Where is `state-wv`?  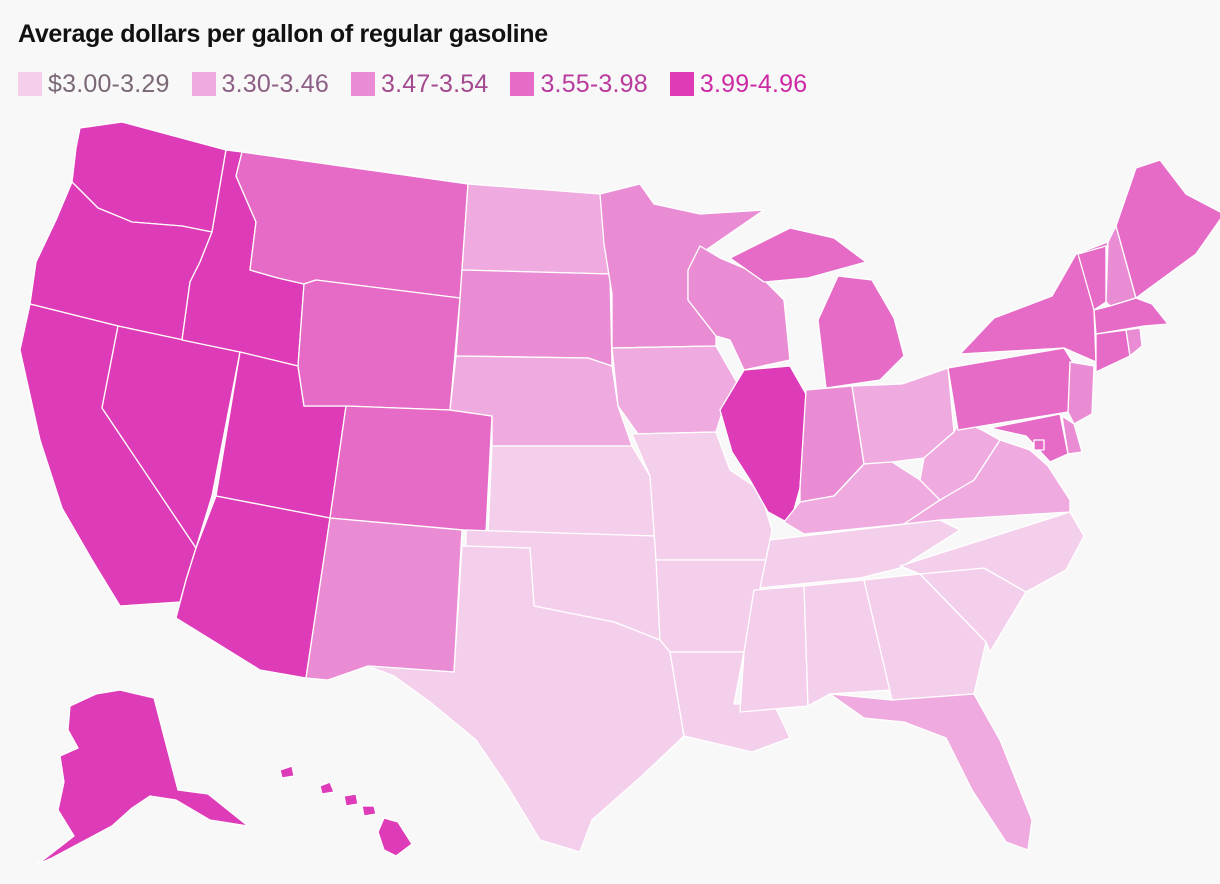 state-wv is located at coordinates (960, 460).